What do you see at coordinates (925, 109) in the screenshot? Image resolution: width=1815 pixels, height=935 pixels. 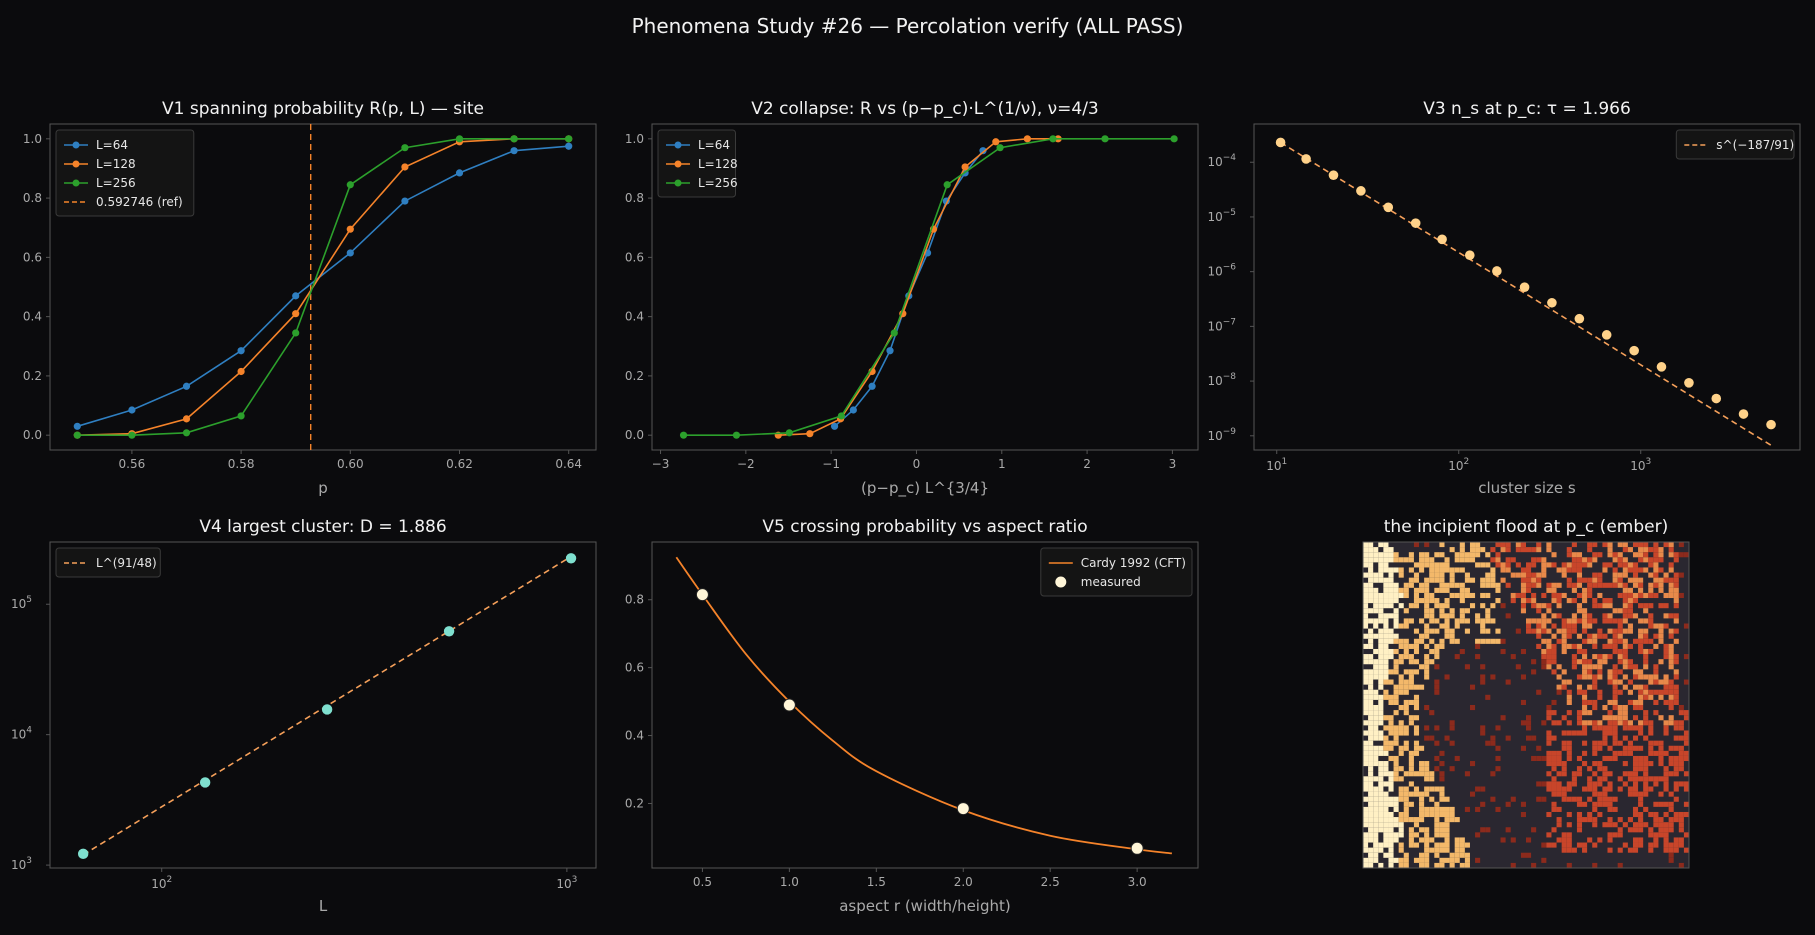 I see `v2-title: V2 collapse: R vs (p−p_c)·L^(1/ν), ν=4/3` at bounding box center [925, 109].